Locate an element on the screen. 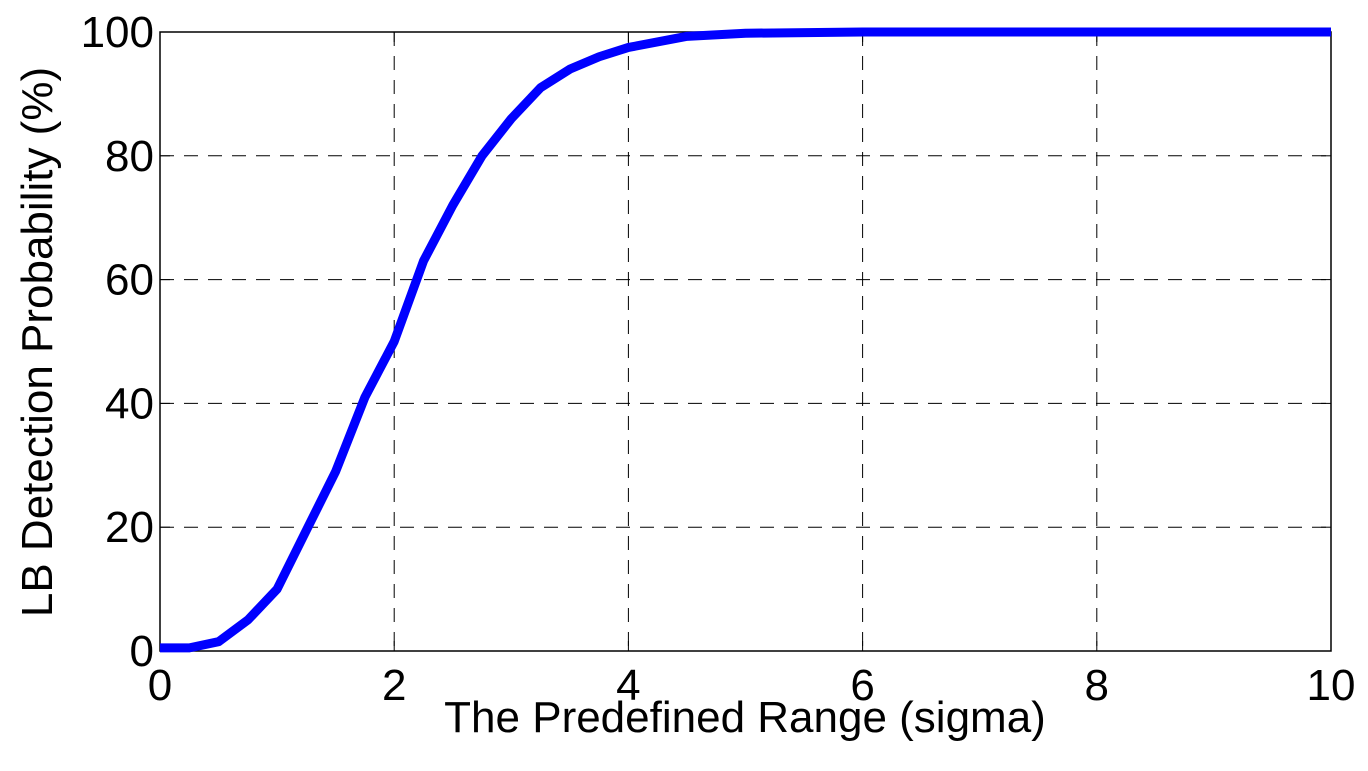 The width and height of the screenshot is (1368, 771). x-tick-label: 0 is located at coordinates (160, 685).